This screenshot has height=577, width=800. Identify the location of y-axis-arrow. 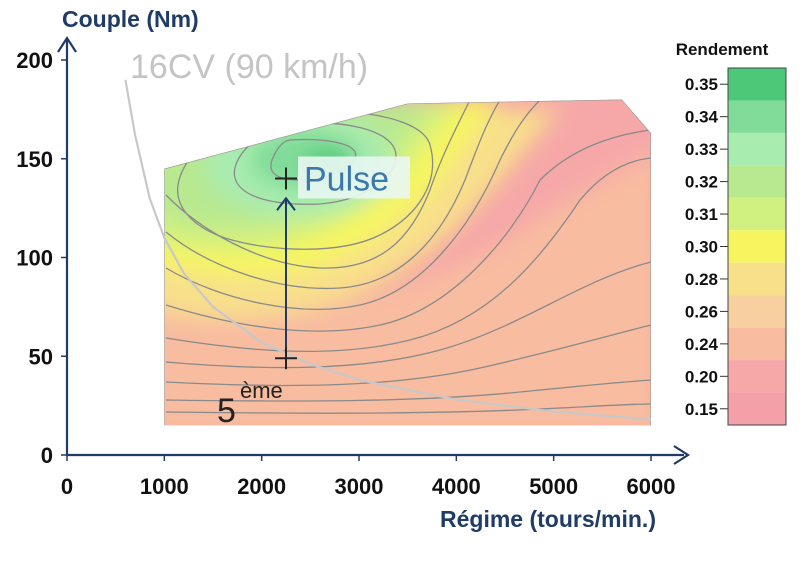
(67, 44).